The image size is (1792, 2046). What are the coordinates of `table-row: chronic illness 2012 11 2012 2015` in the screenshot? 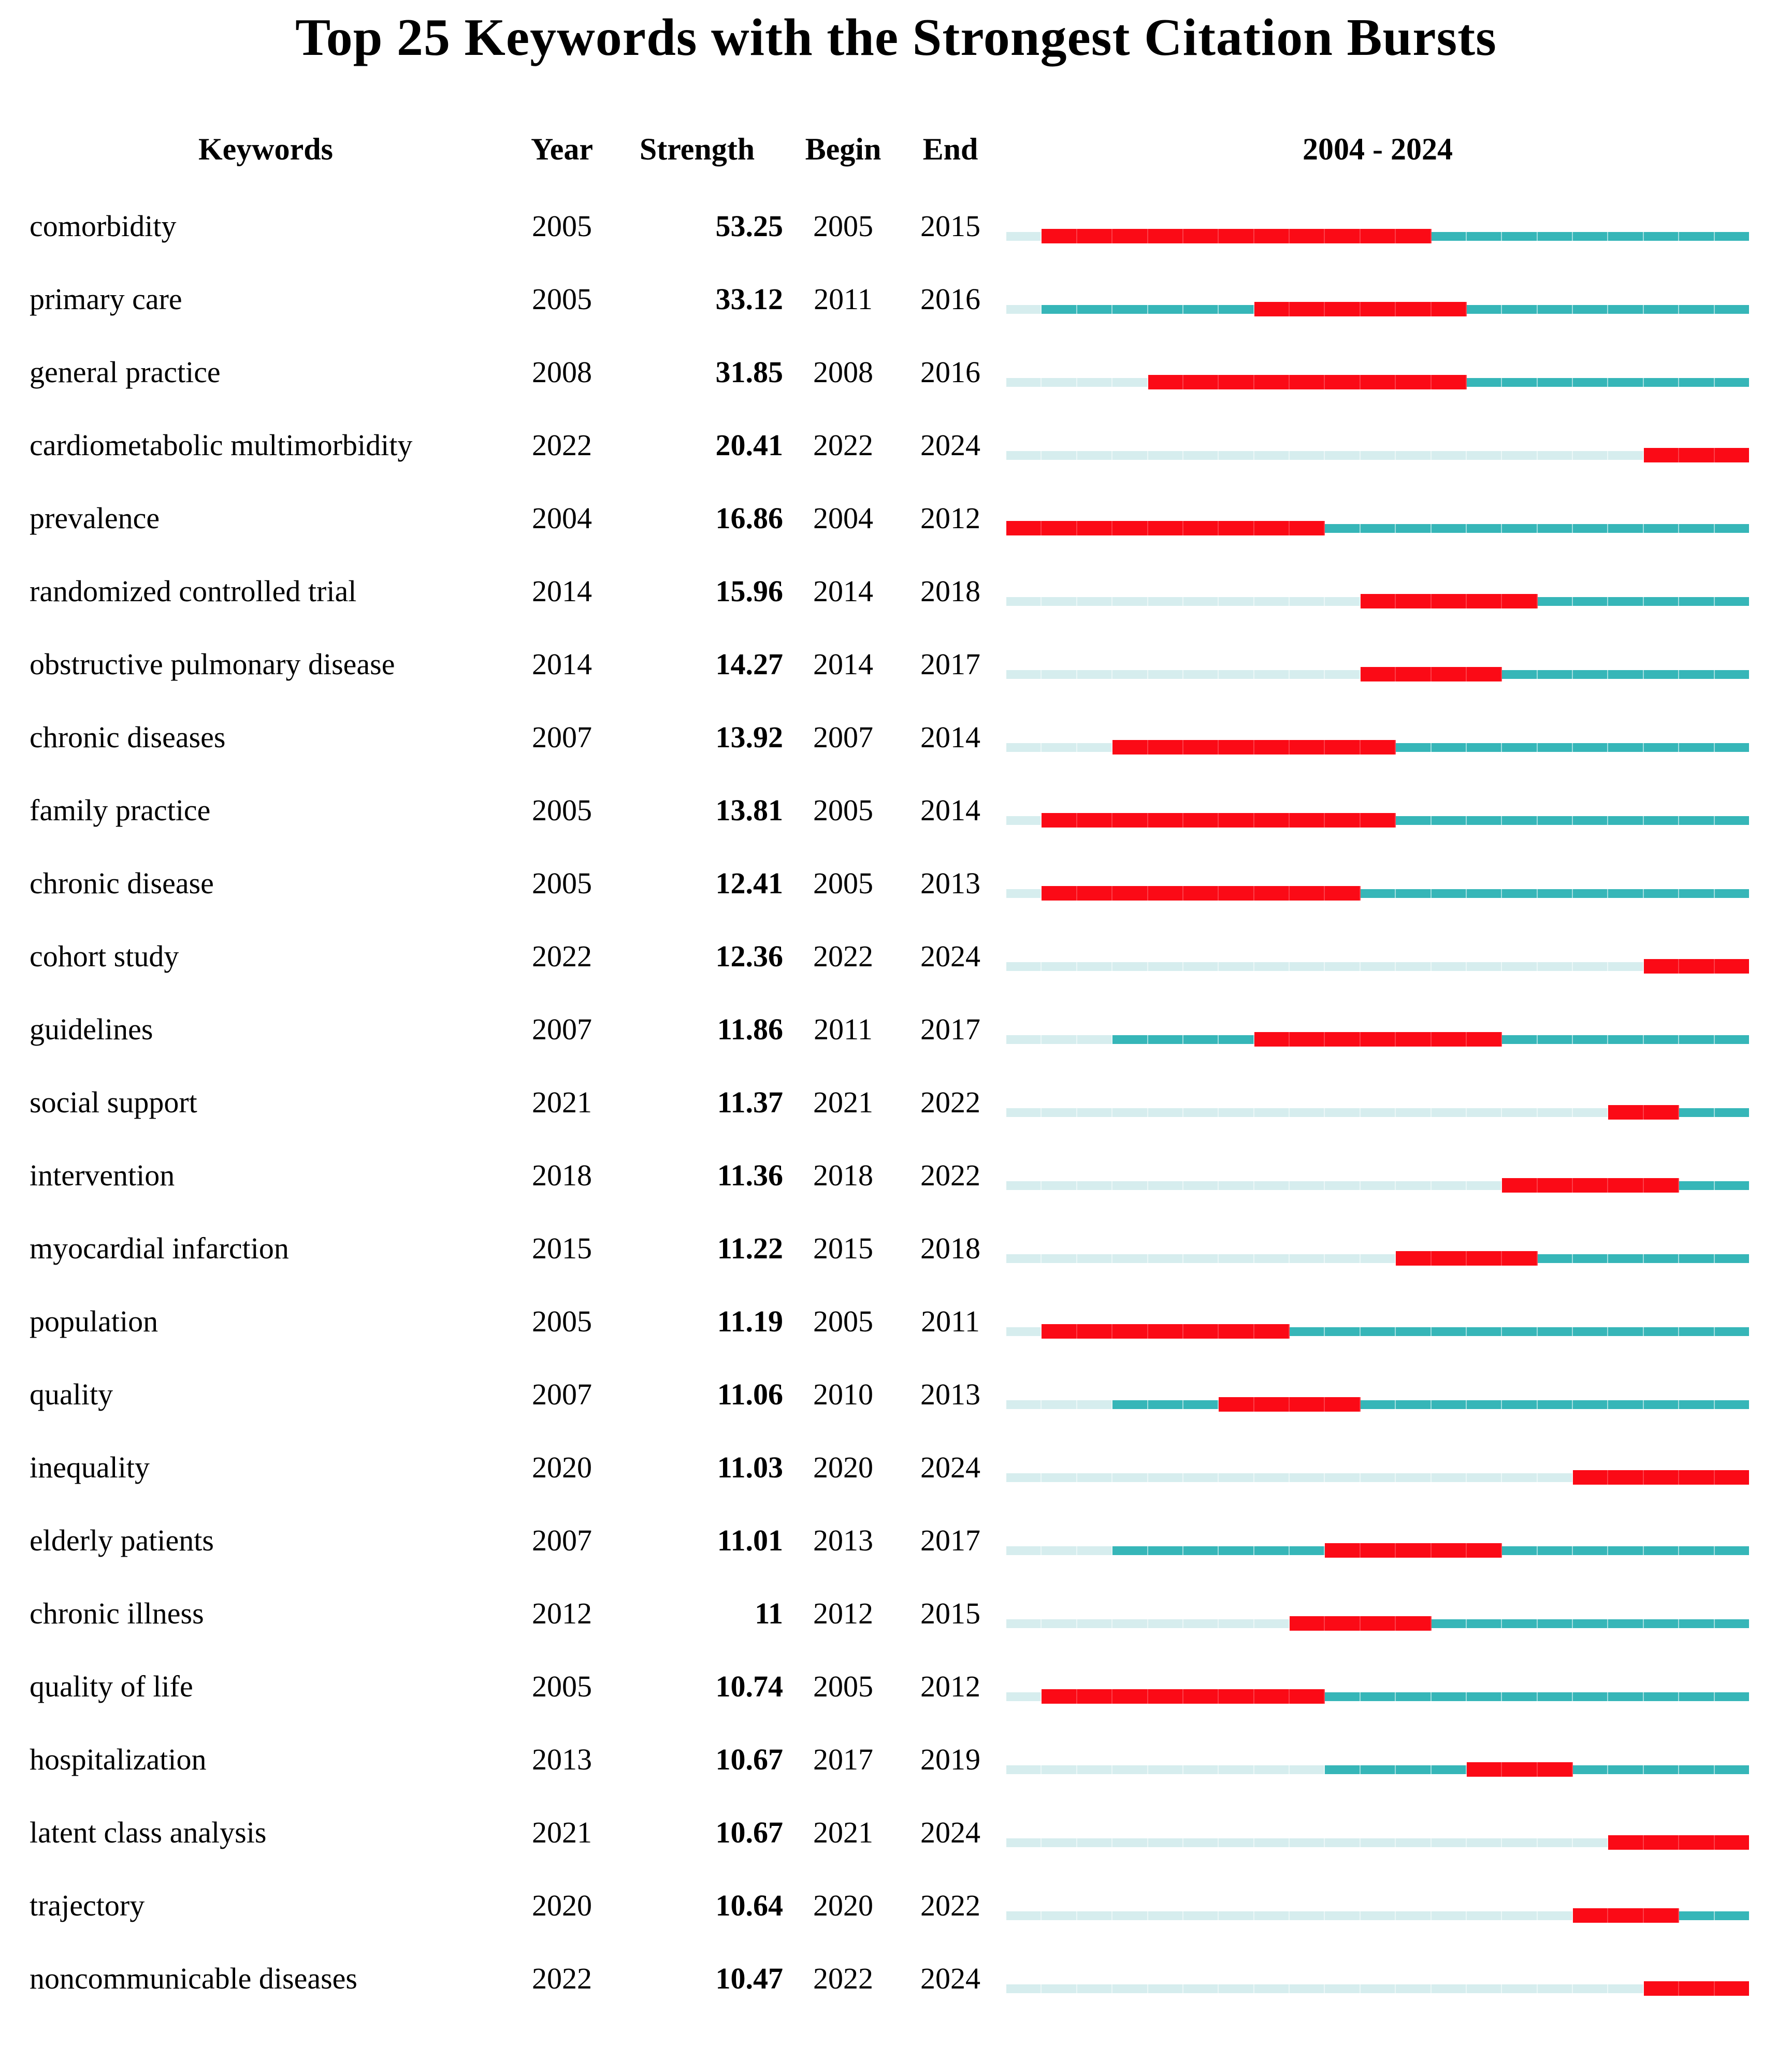 It's located at (896, 1613).